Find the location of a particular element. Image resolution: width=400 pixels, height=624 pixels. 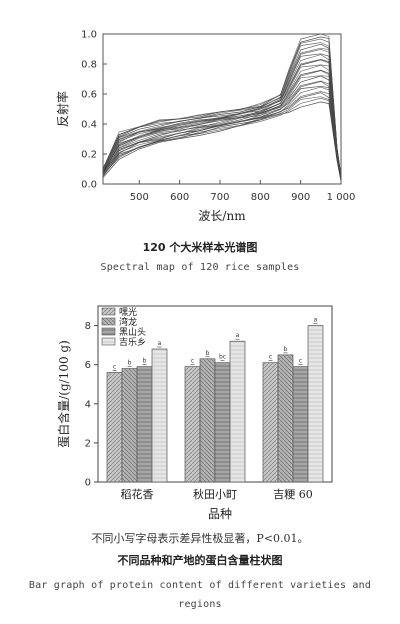

legend-label: 湾龙 is located at coordinates (128, 322).